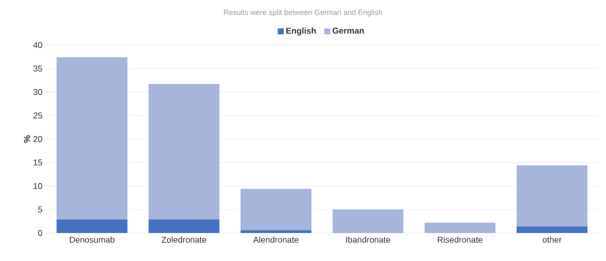 This screenshot has width=606, height=261. I want to click on y-tick-label: 10, so click(38, 186).